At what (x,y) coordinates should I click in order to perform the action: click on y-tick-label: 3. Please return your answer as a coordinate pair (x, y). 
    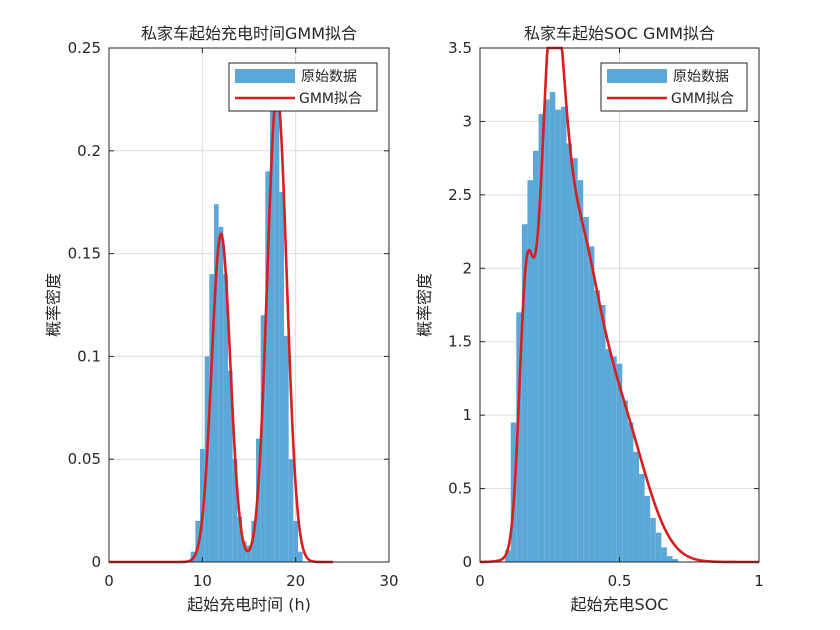
    Looking at the image, I should click on (467, 121).